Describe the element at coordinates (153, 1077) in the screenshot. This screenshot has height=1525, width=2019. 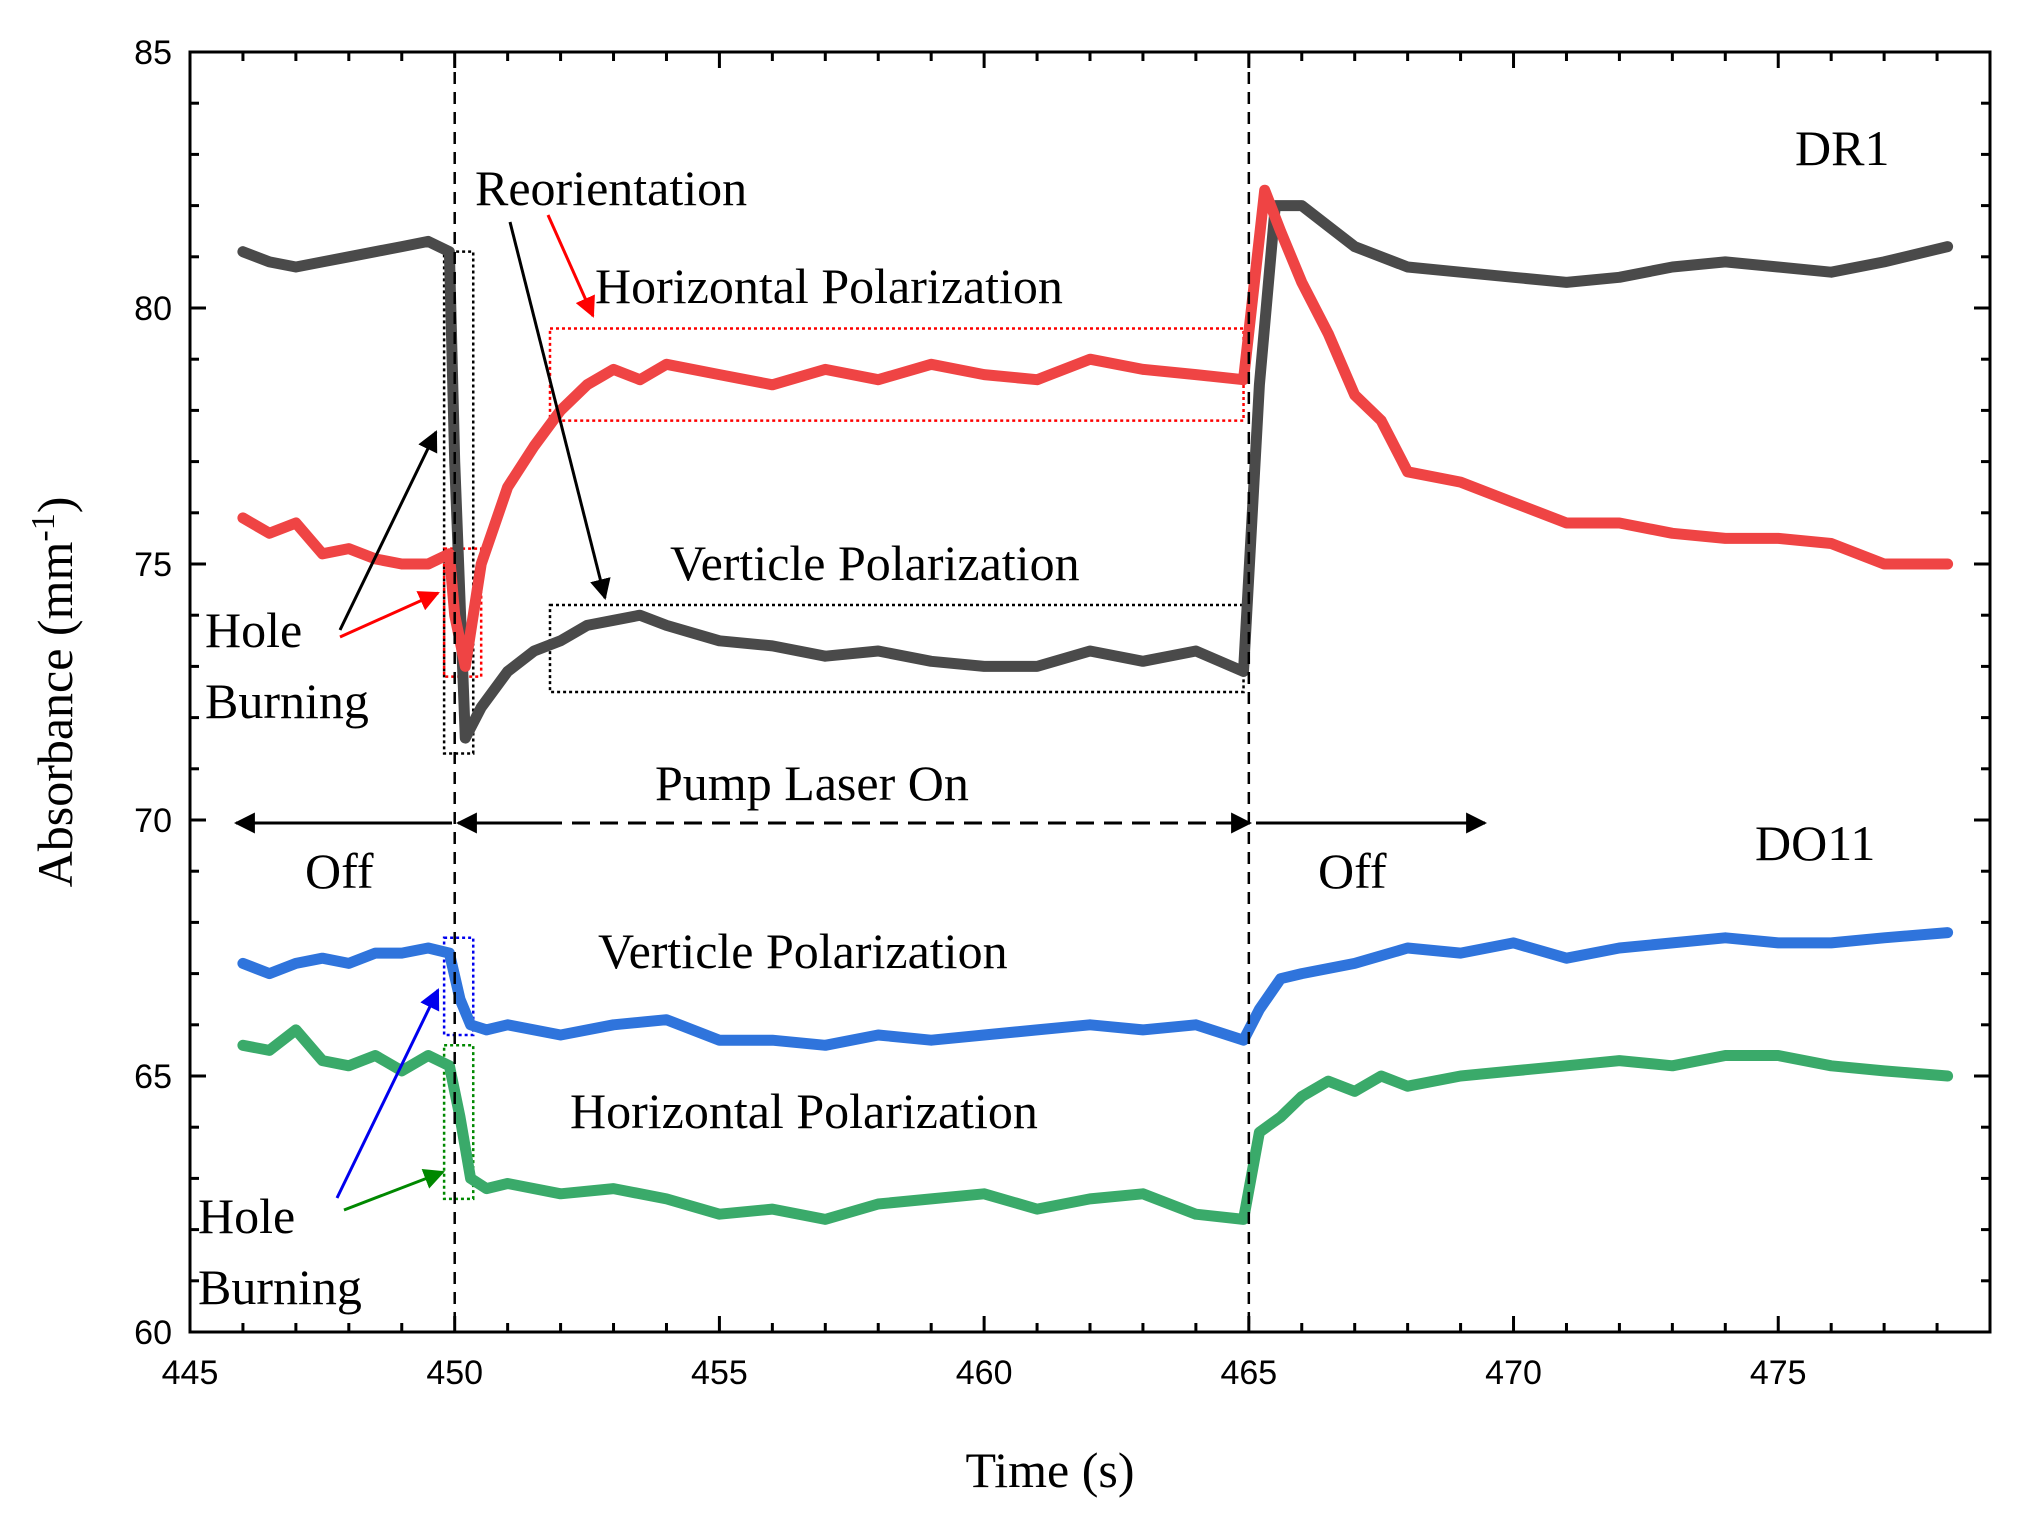
I see `y-tick-label: 65` at that location.